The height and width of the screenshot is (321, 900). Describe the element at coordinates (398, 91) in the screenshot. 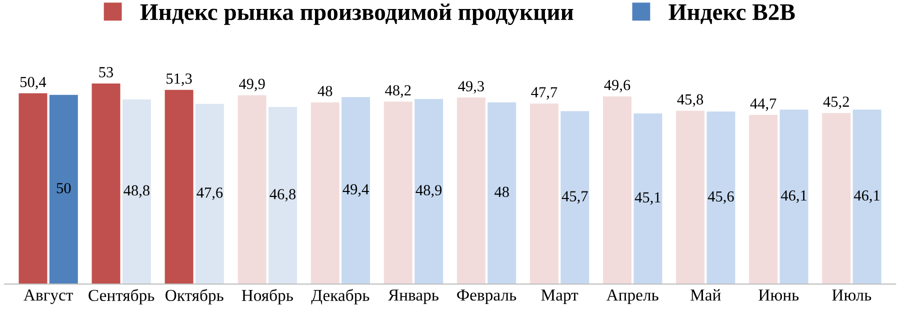

I see `data-label: 48,2` at that location.